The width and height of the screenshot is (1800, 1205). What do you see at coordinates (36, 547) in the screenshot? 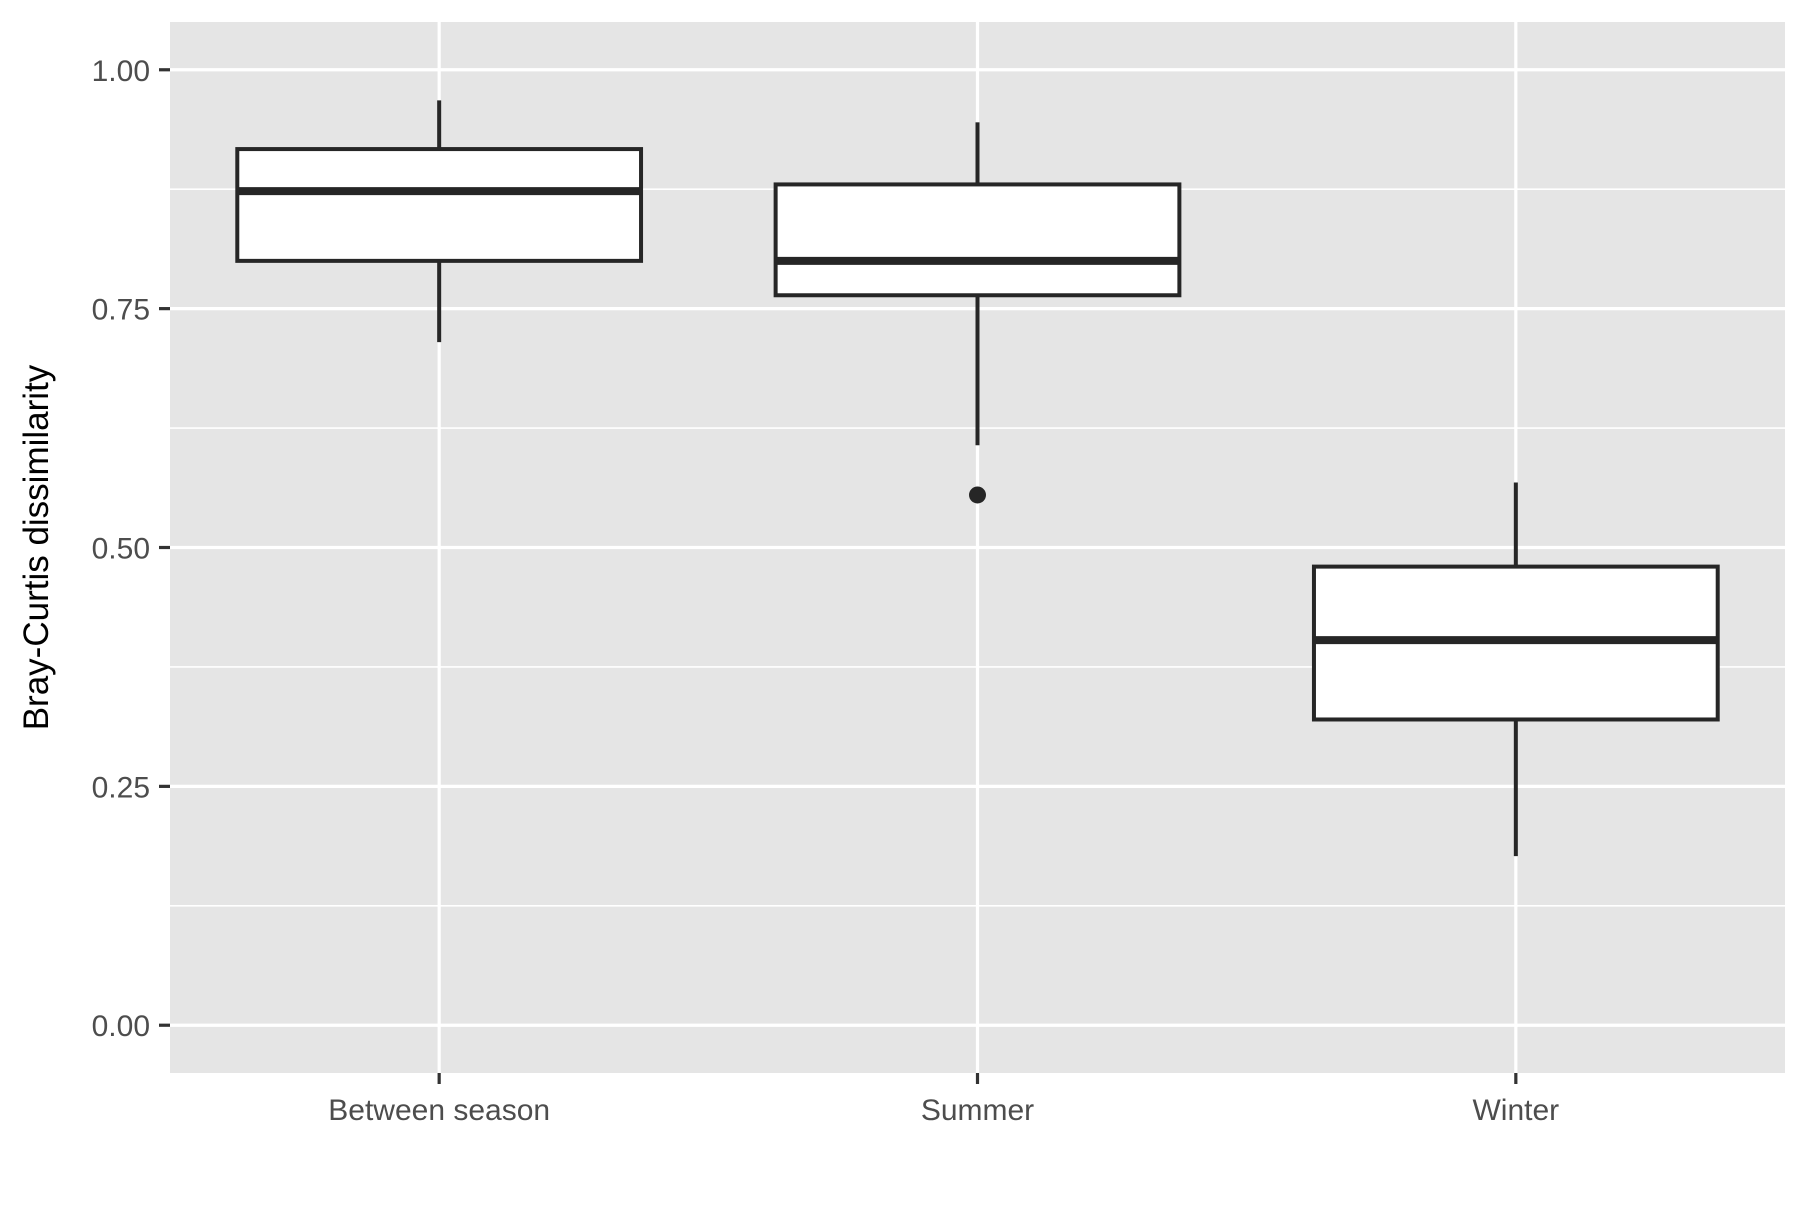
I see `y-axis-title: Bray-Curtis dissimilarity` at bounding box center [36, 547].